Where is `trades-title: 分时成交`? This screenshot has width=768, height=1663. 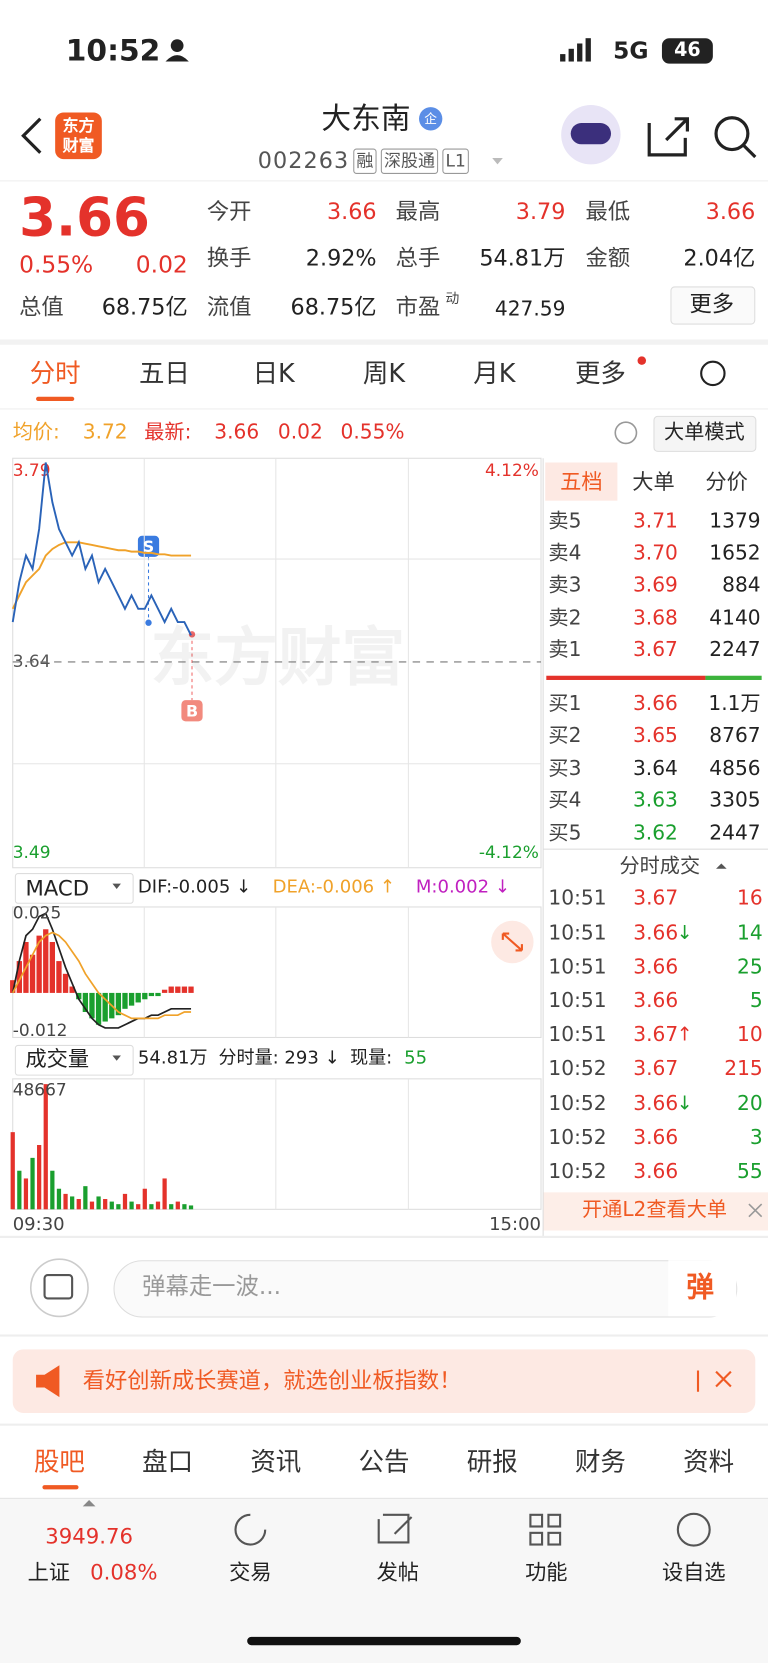
trades-title: 分时成交 is located at coordinates (660, 866).